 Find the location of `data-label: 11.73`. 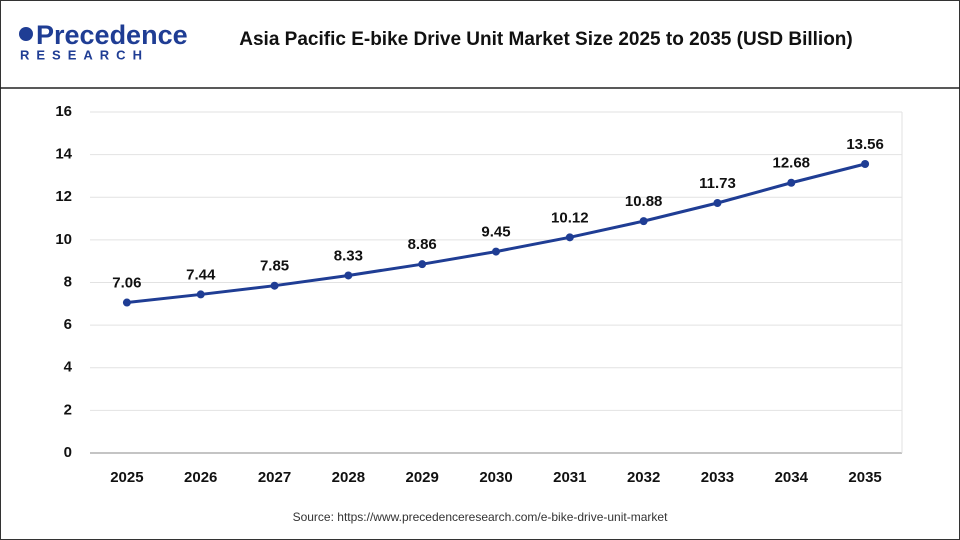

data-label: 11.73 is located at coordinates (717, 183).